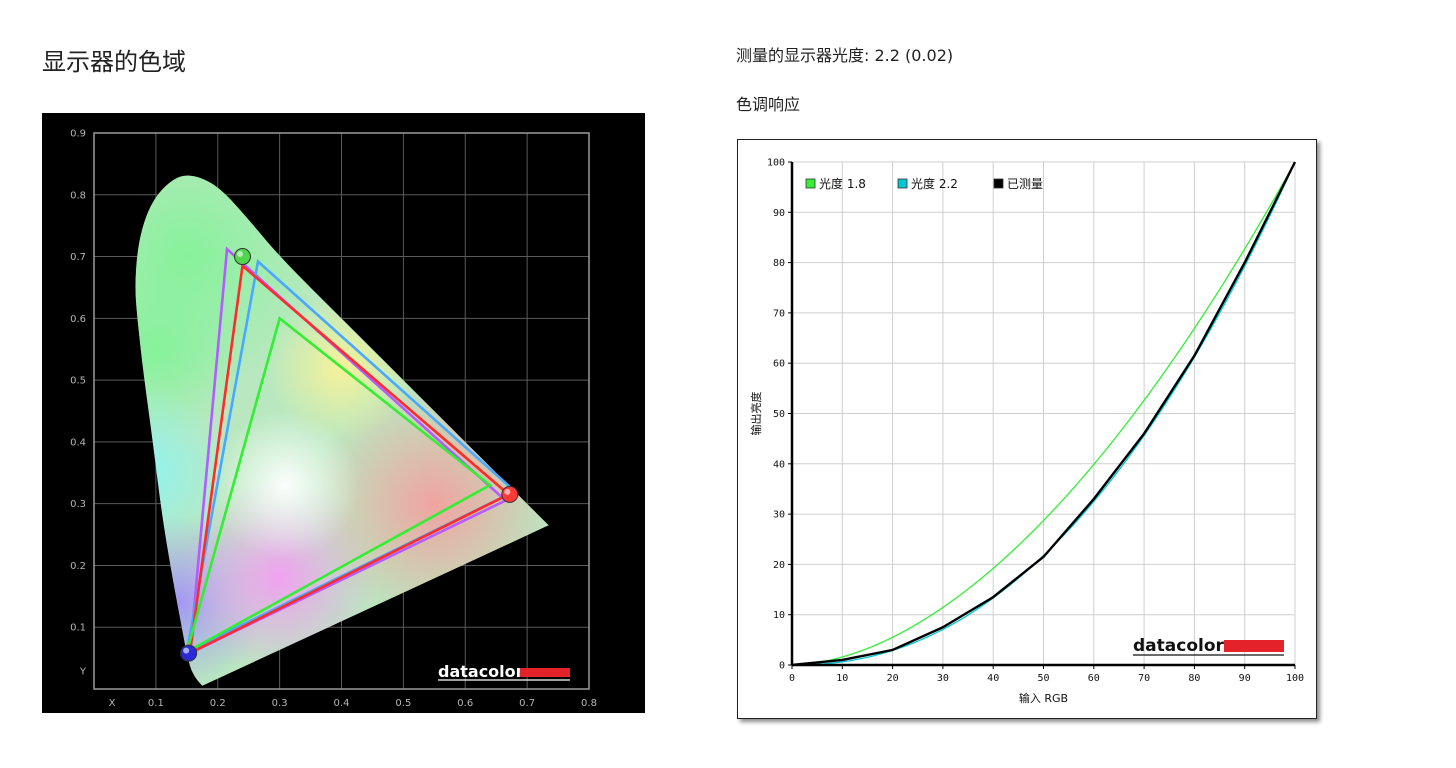  I want to click on x-tick-label: 0.6, so click(465, 703).